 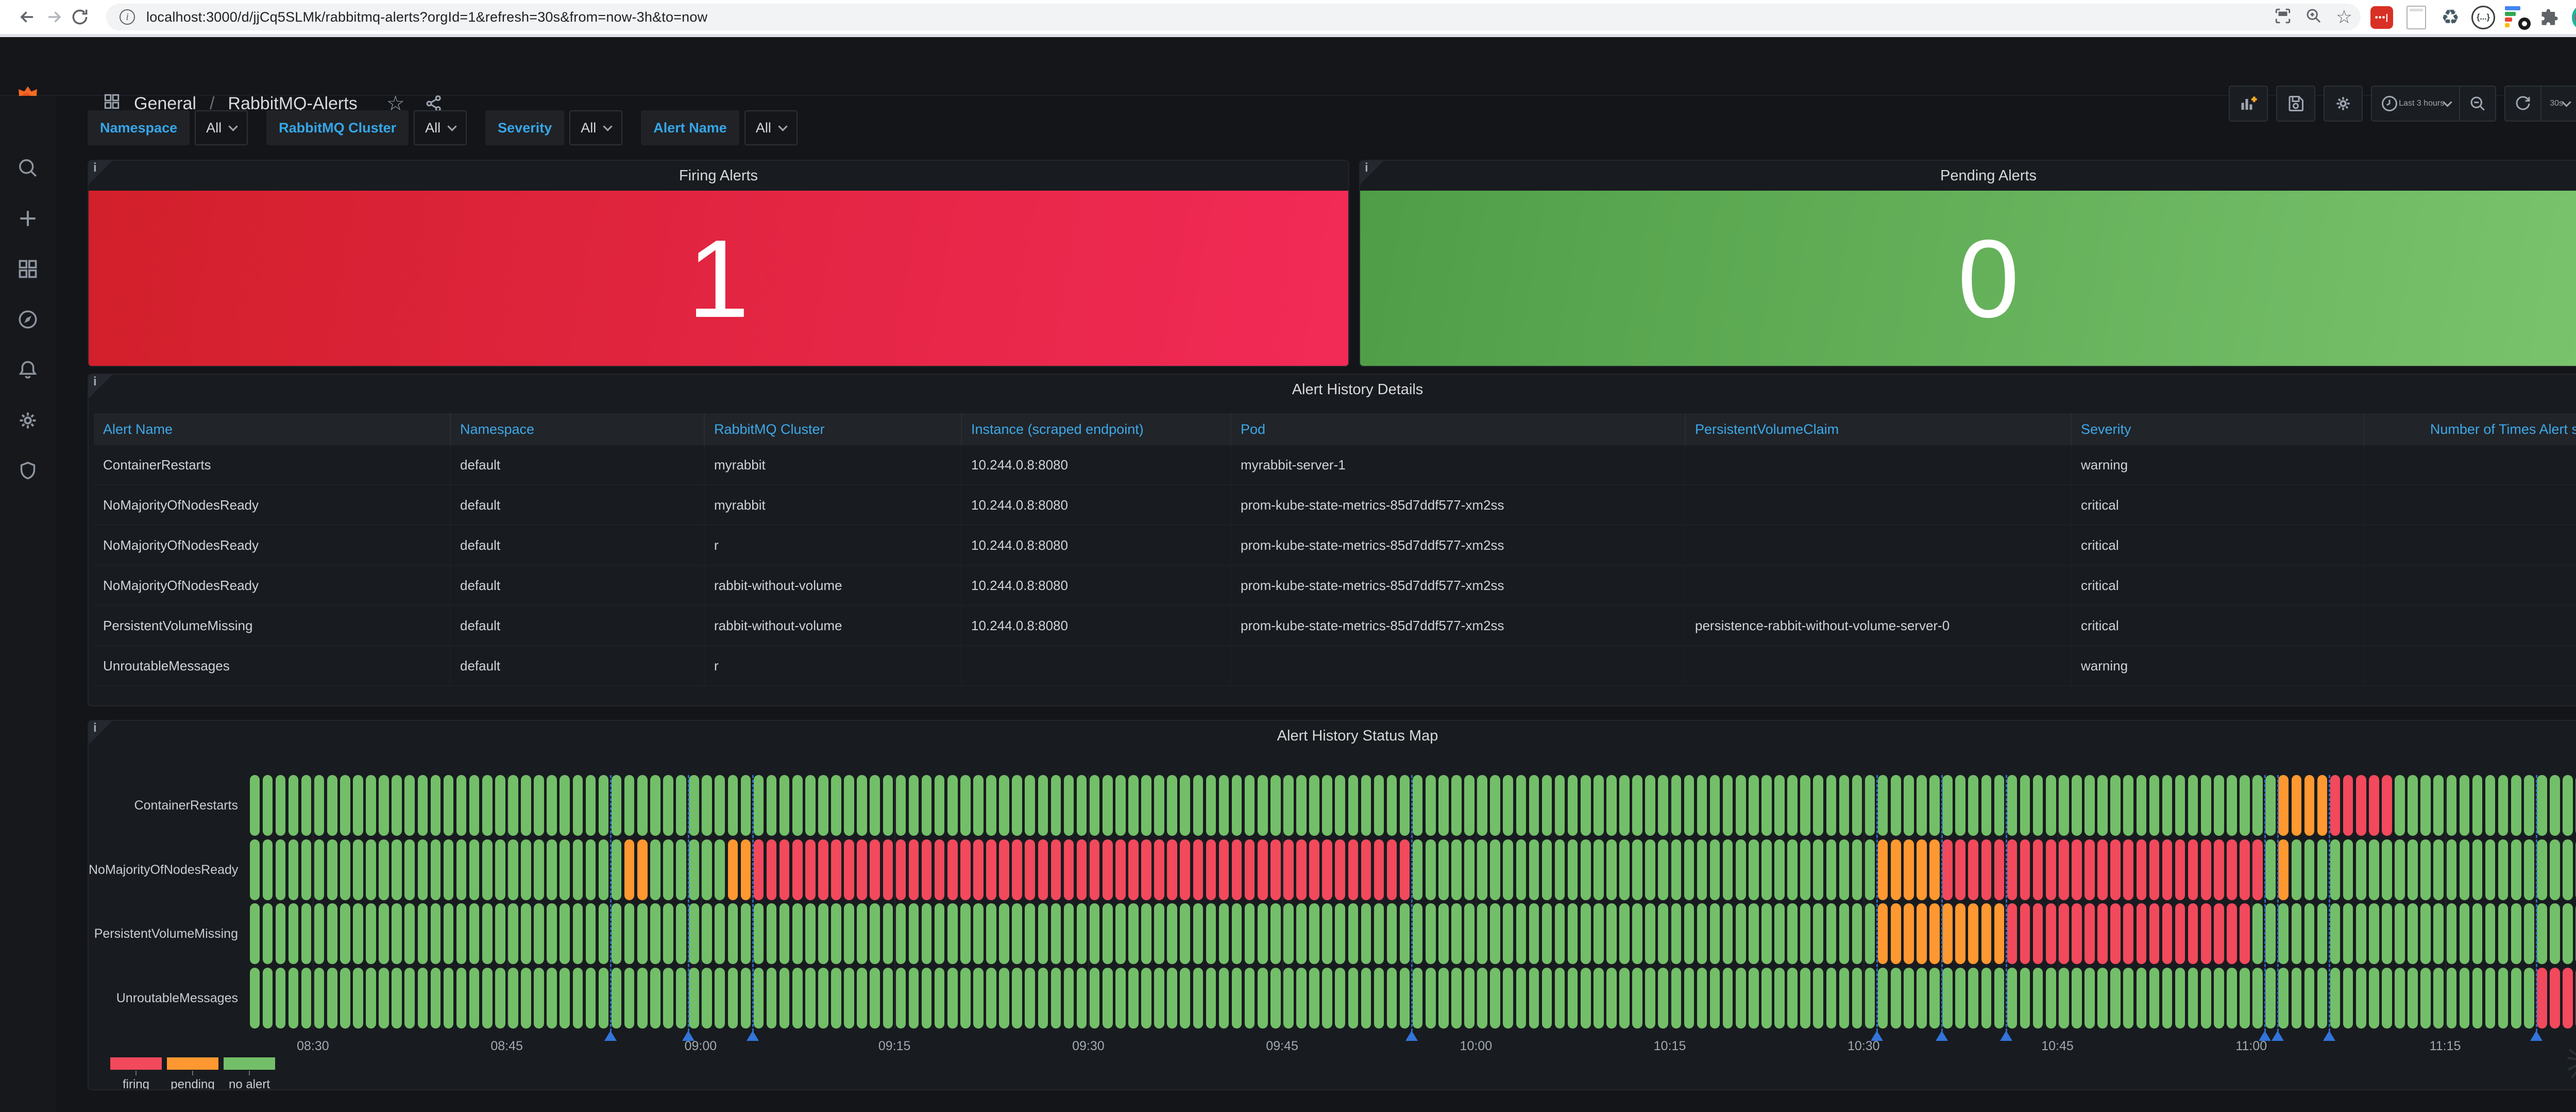 What do you see at coordinates (2343, 104) in the screenshot?
I see `dashboard-settings-button` at bounding box center [2343, 104].